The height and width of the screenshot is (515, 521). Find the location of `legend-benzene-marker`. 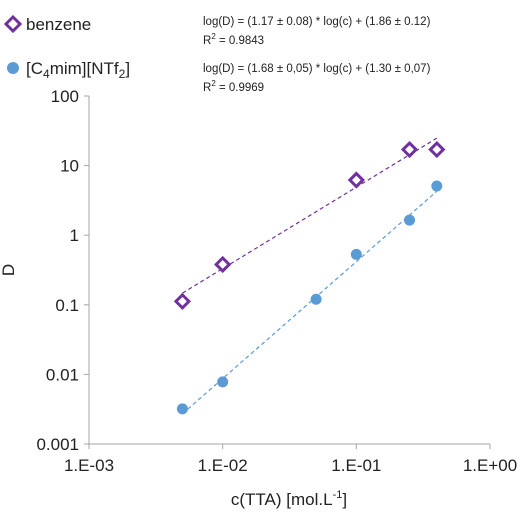

legend-benzene-marker is located at coordinates (13, 24).